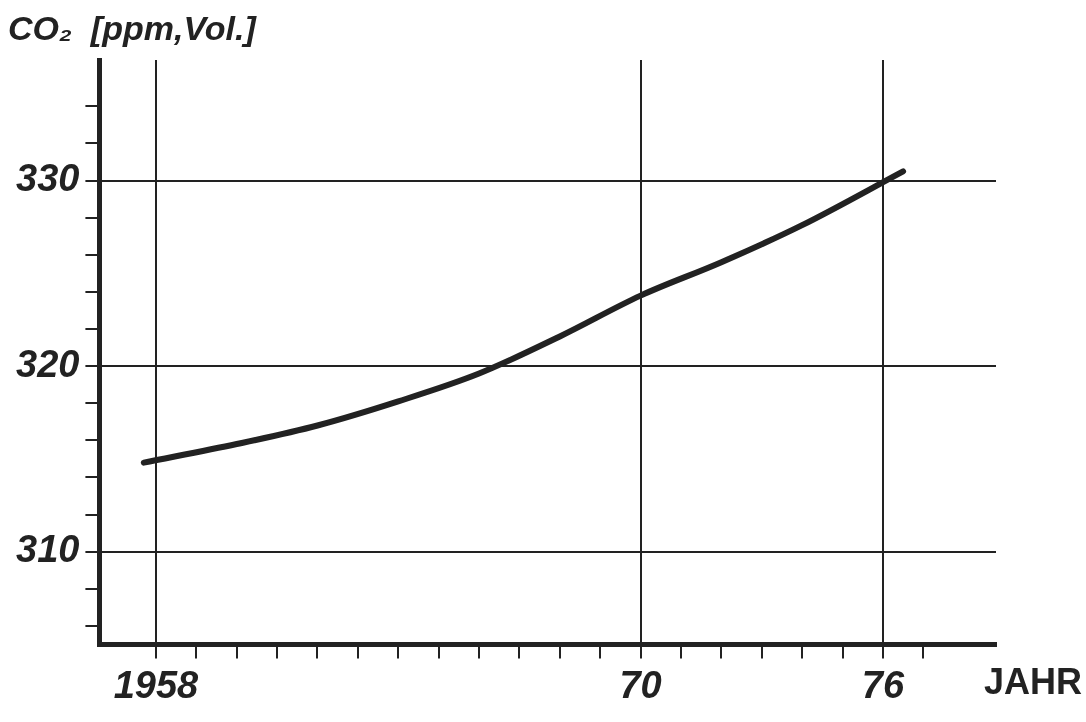 This screenshot has width=1086, height=722. What do you see at coordinates (48, 363) in the screenshot?
I see `y-tick-label: 320` at bounding box center [48, 363].